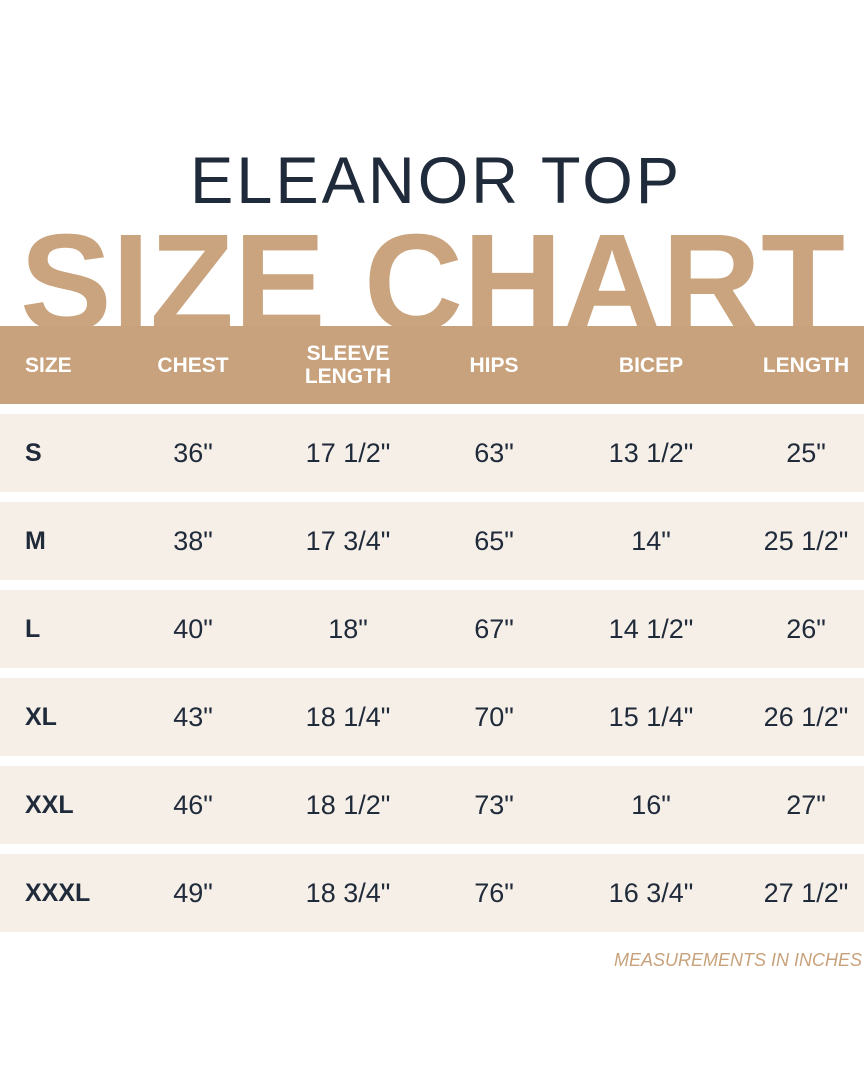 Image resolution: width=864 pixels, height=1080 pixels. Describe the element at coordinates (738, 960) in the screenshot. I see `footnote: MEASUREMENTS IN INCHES` at that location.